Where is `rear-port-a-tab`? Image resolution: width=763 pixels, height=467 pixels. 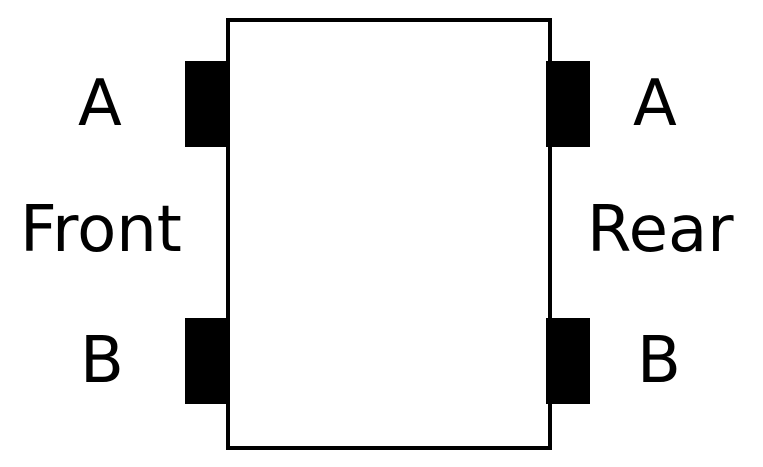
rear-port-a-tab is located at coordinates (568, 104).